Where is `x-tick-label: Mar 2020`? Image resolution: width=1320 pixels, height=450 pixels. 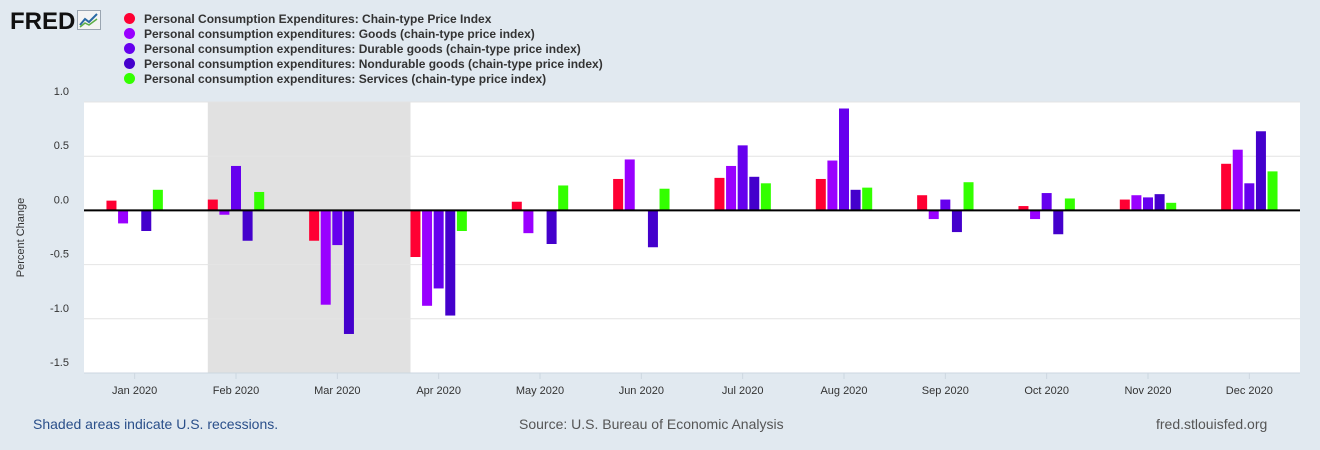 x-tick-label: Mar 2020 is located at coordinates (337, 391).